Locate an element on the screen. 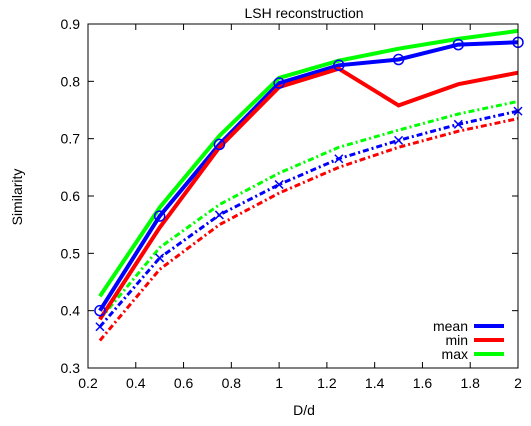  marker-s3-p6 is located at coordinates (458, 124).